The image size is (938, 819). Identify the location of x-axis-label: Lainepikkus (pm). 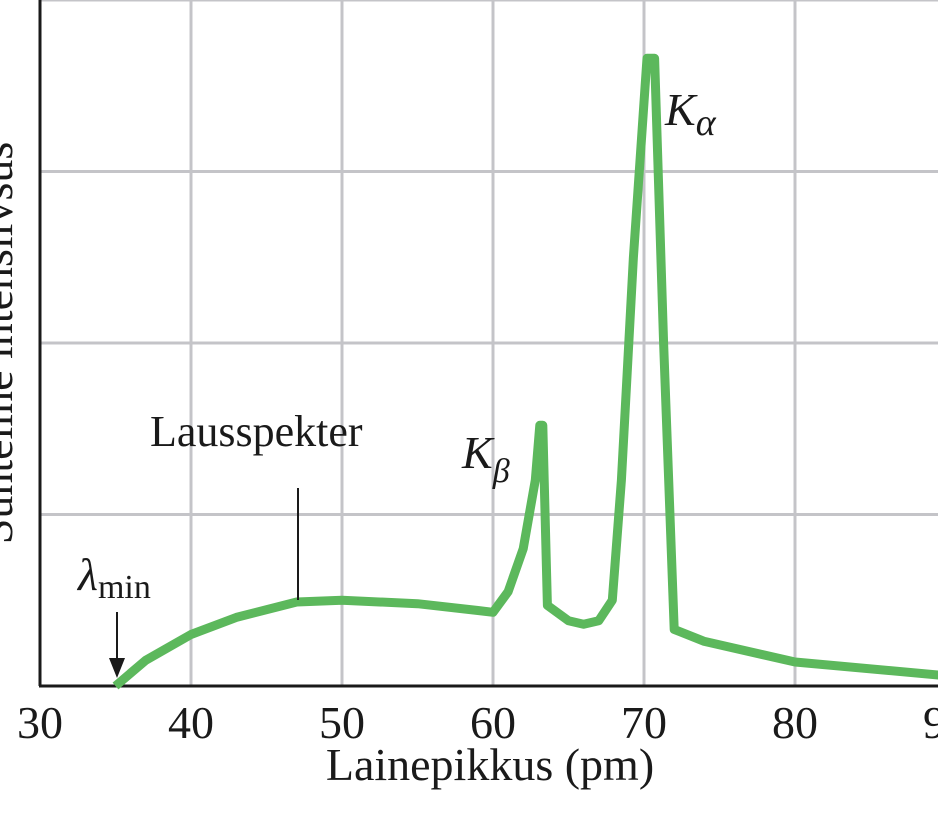
(490, 764).